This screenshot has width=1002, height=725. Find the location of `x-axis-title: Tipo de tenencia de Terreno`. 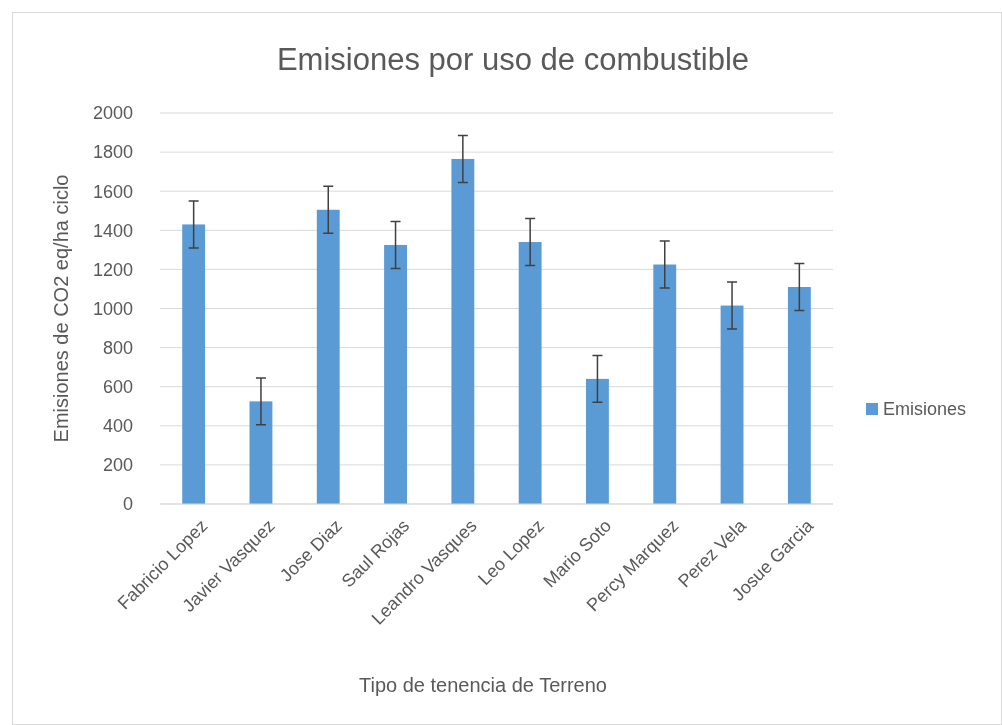

x-axis-title: Tipo de tenencia de Terreno is located at coordinates (483, 685).